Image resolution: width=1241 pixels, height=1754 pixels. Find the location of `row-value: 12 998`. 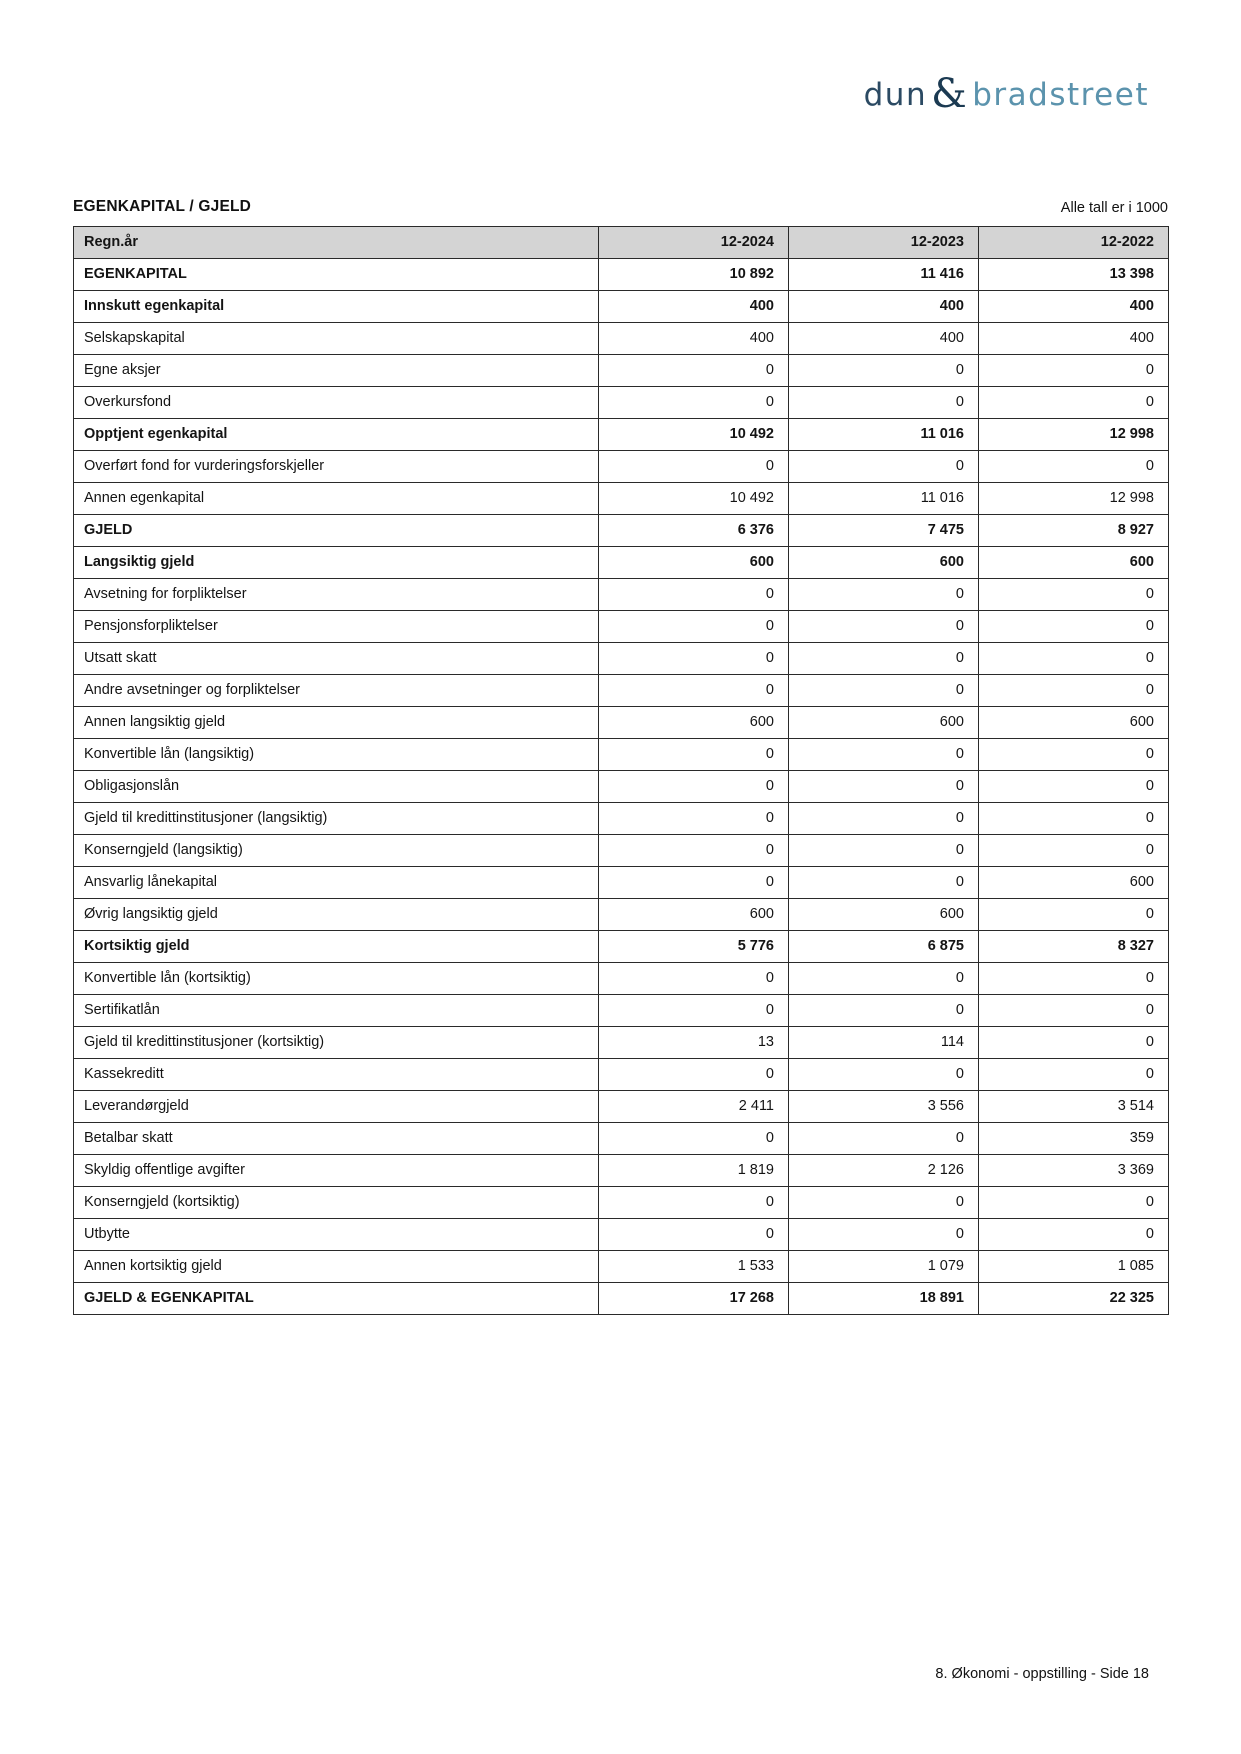

row-value: 12 998 is located at coordinates (1073, 434).